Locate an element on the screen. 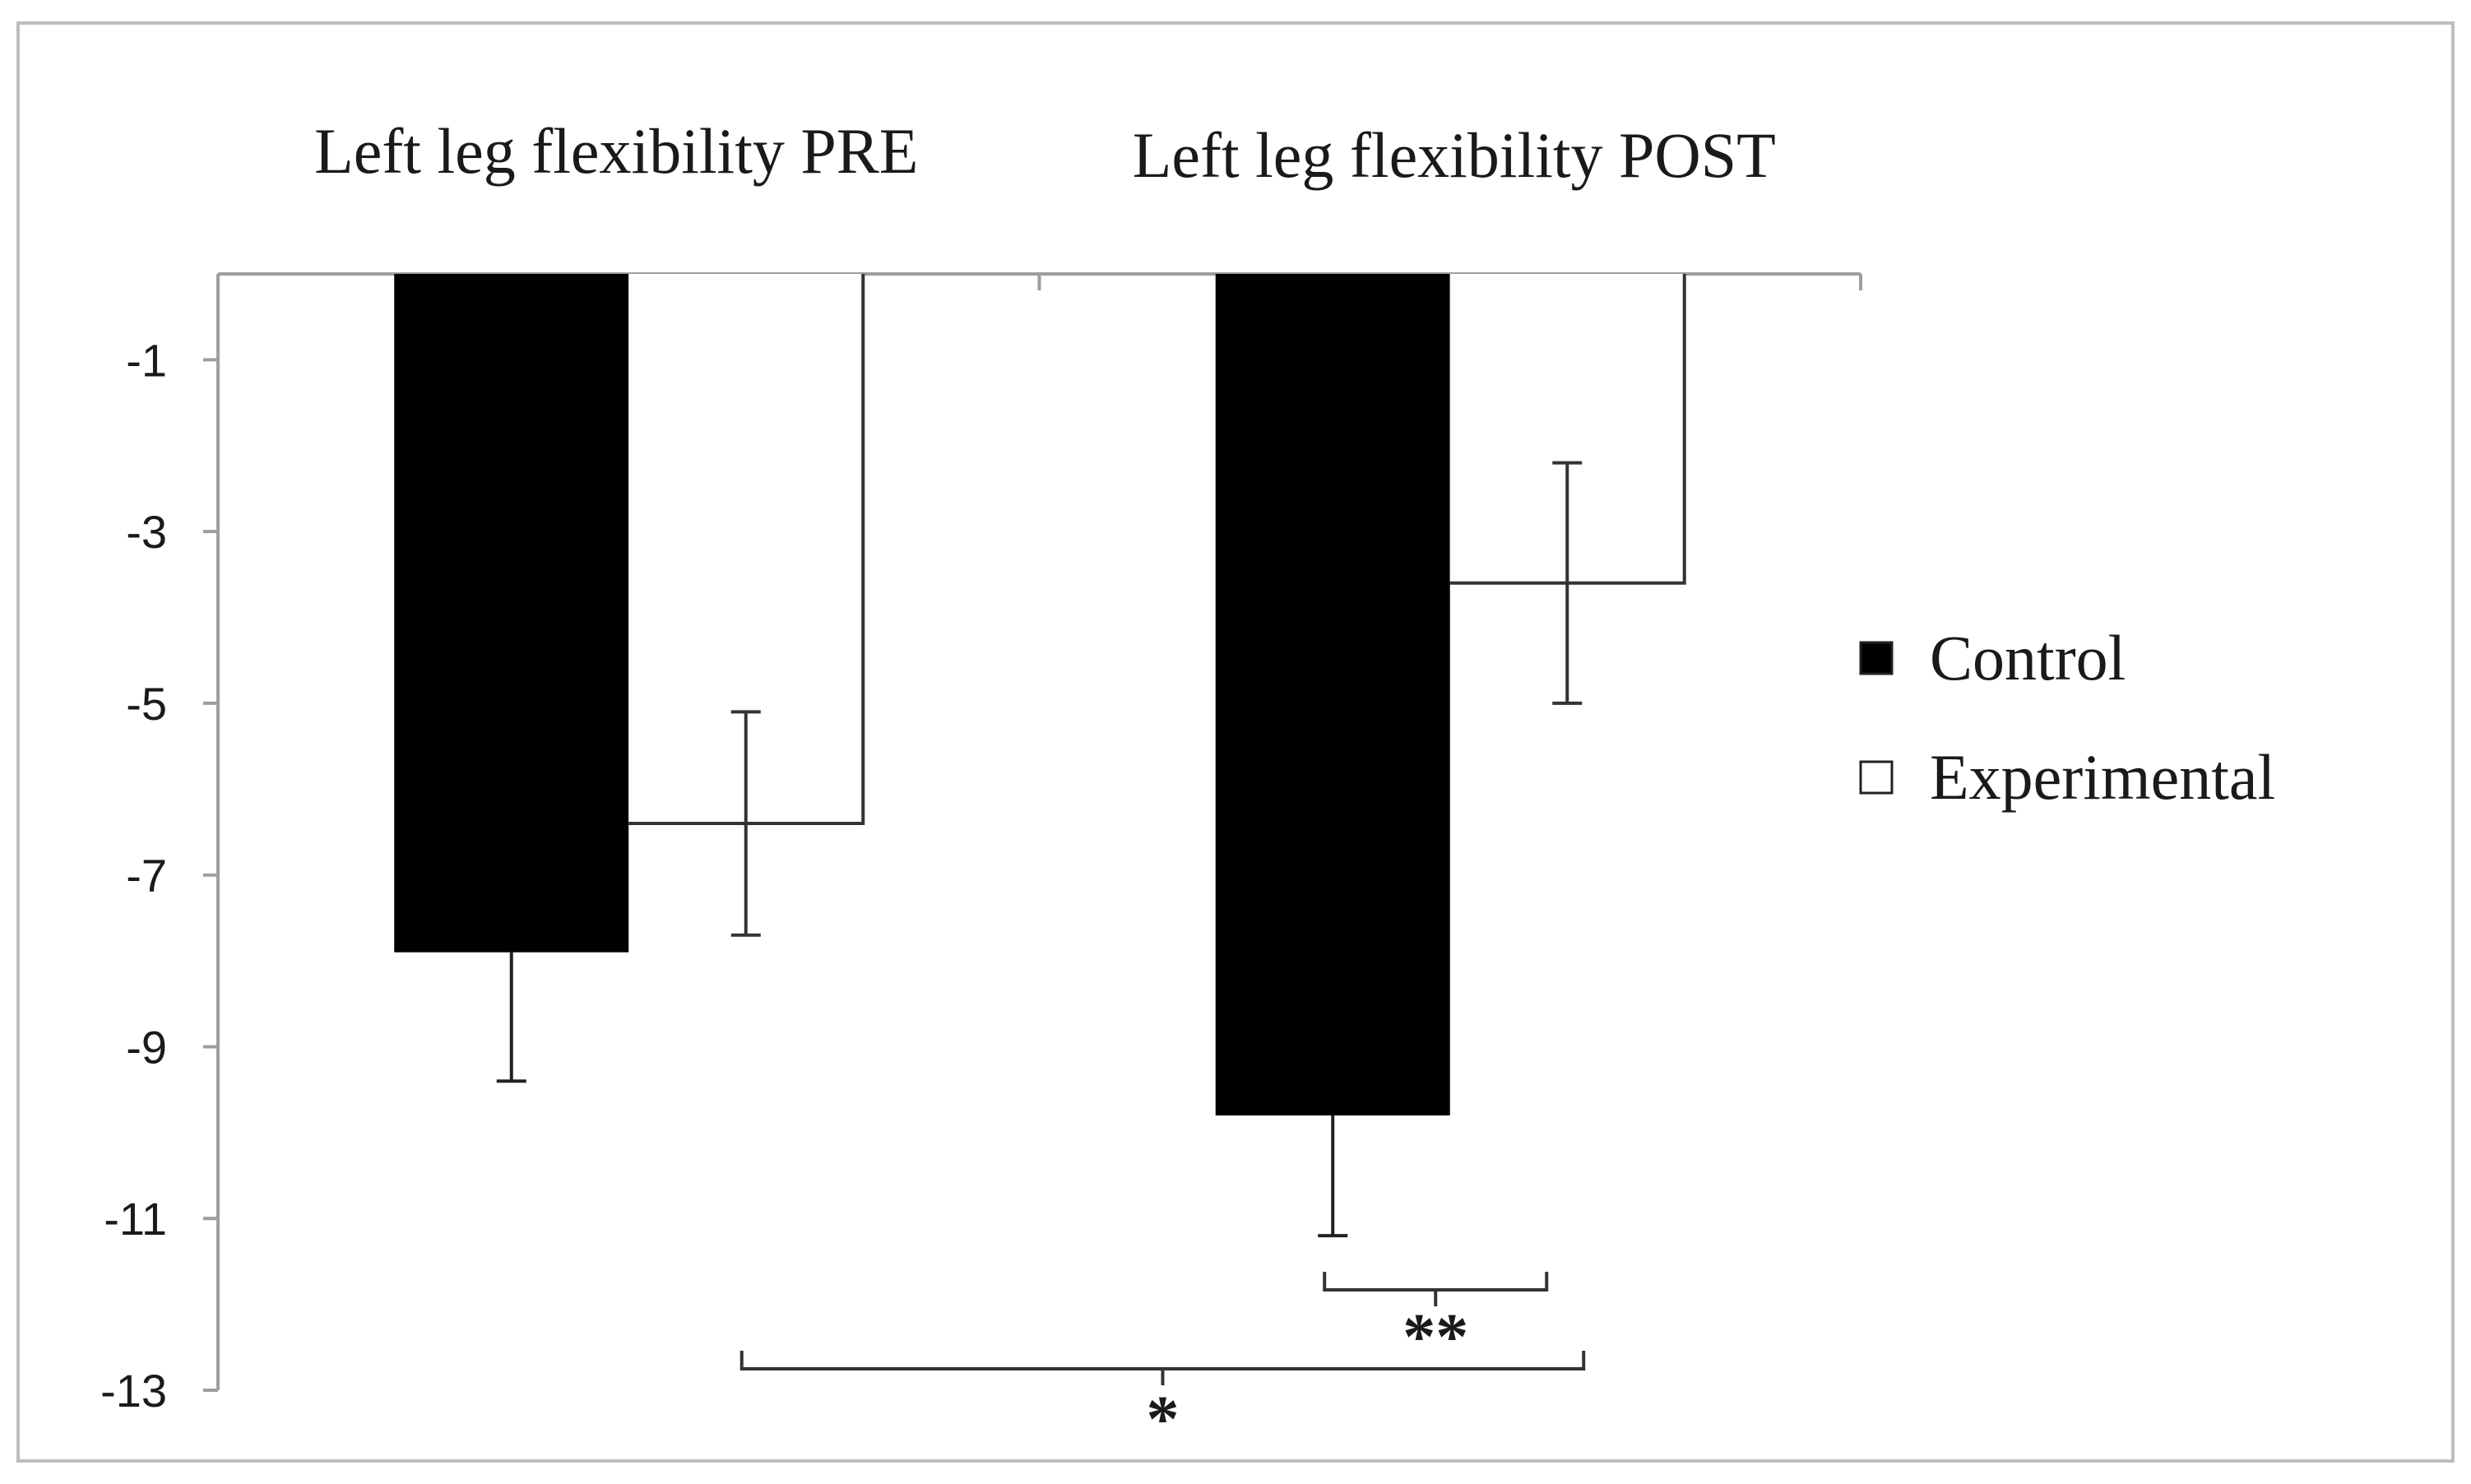 Image resolution: width=2471 pixels, height=1484 pixels. significance-post-label: ** is located at coordinates (1435, 1337).